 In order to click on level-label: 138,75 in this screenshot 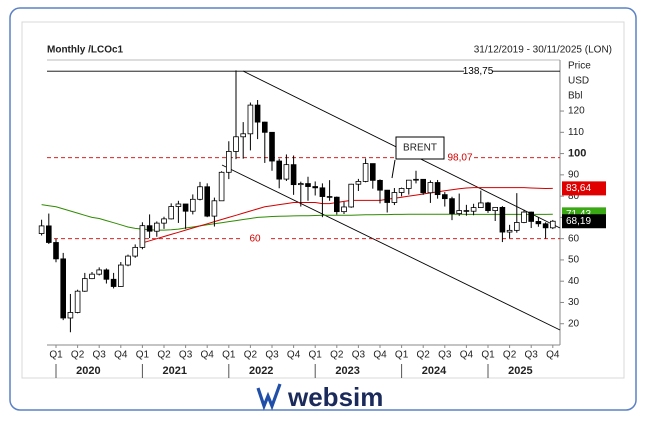, I will do `click(478, 71)`.